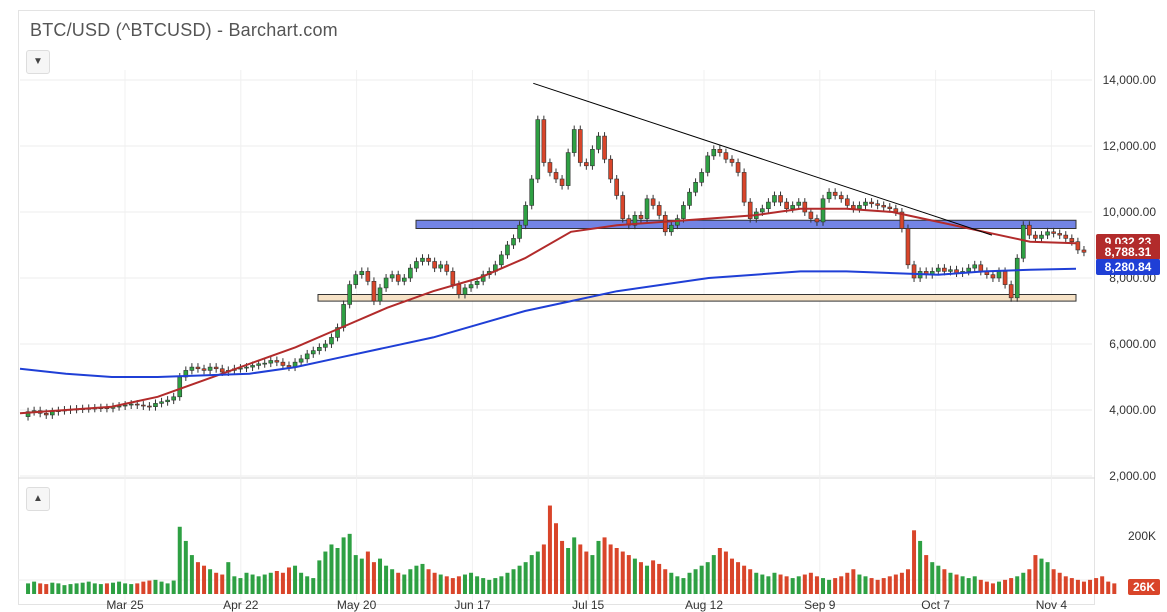 Image resolution: width=1167 pixels, height=612 pixels. Describe the element at coordinates (38, 499) in the screenshot. I see `collapse-volume-button: ▲` at that location.